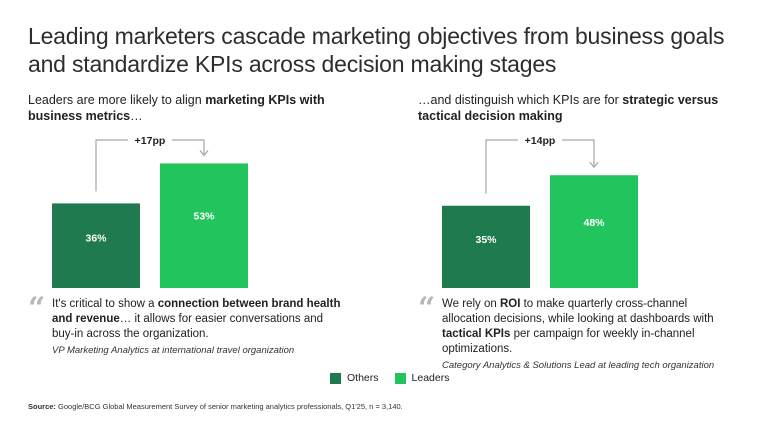  What do you see at coordinates (117, 100) in the screenshot?
I see `left-subtitle-pre: Leaders are more likely to align` at bounding box center [117, 100].